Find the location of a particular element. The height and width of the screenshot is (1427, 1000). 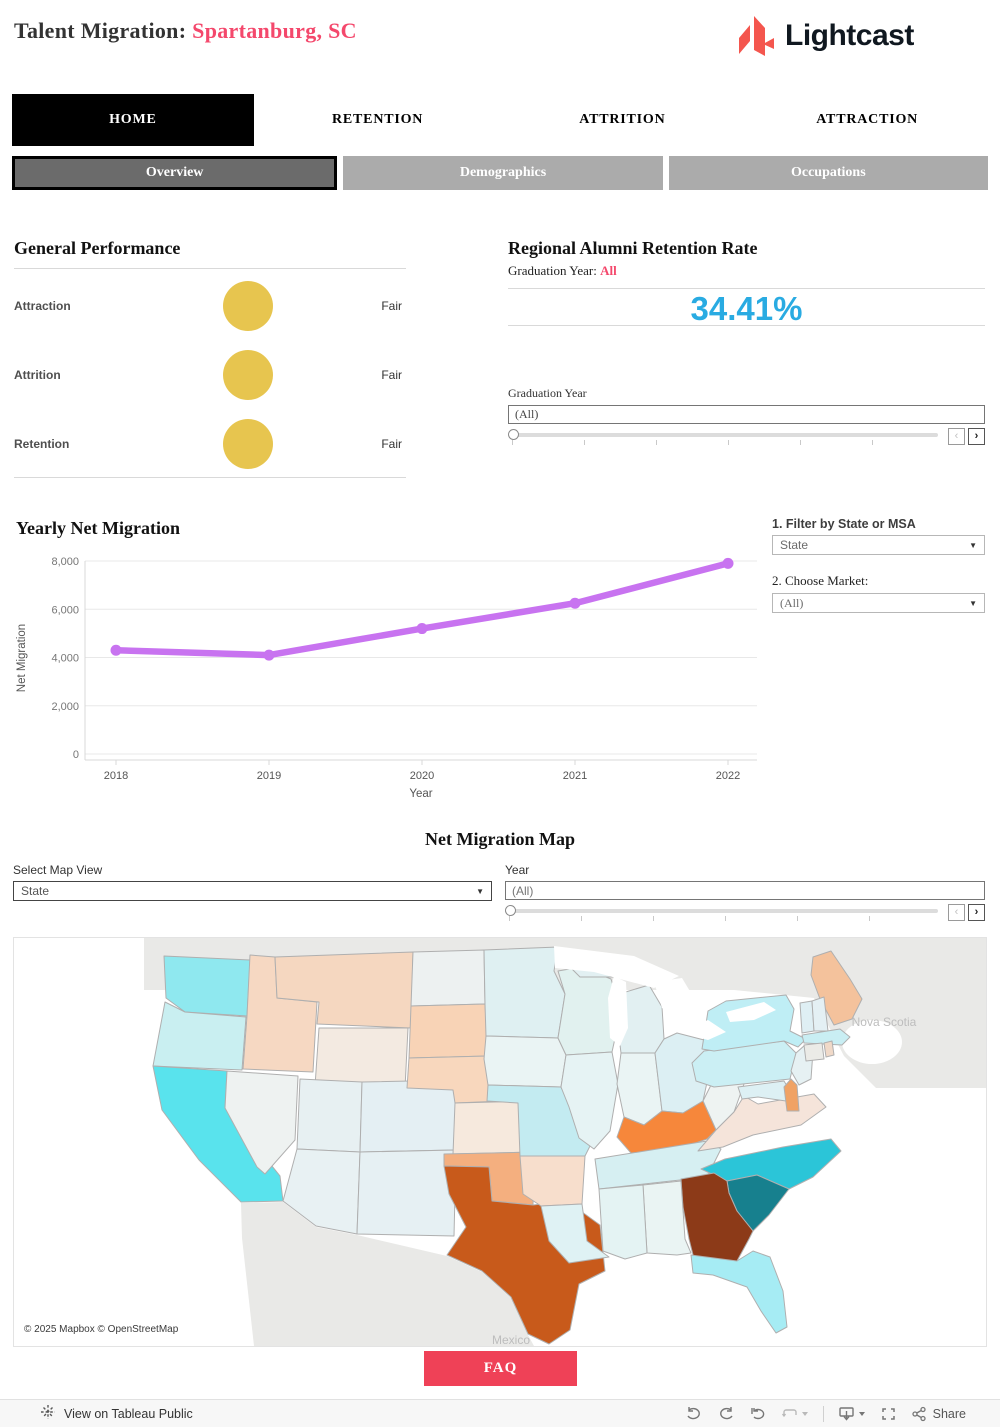

metric-label: Attraction is located at coordinates (42, 305).